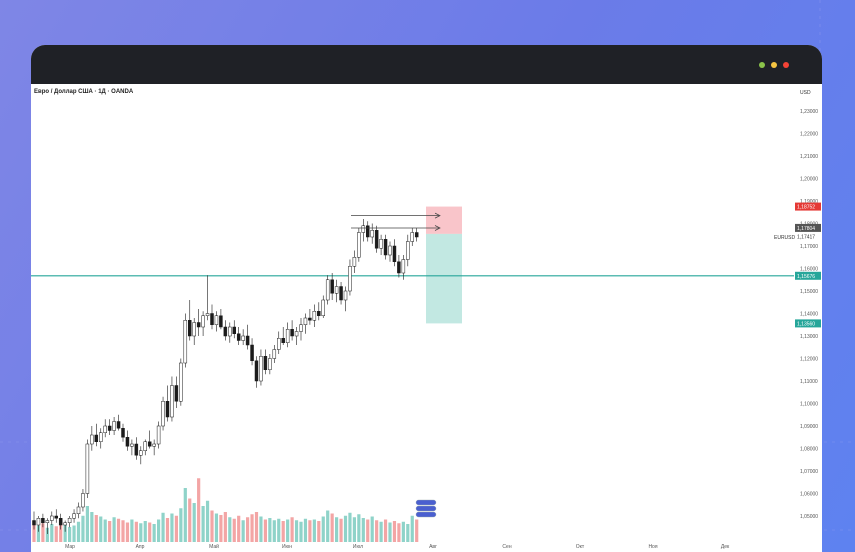 The width and height of the screenshot is (855, 552). What do you see at coordinates (214, 546) in the screenshot?
I see `x-axis-tick-label: Май` at bounding box center [214, 546].